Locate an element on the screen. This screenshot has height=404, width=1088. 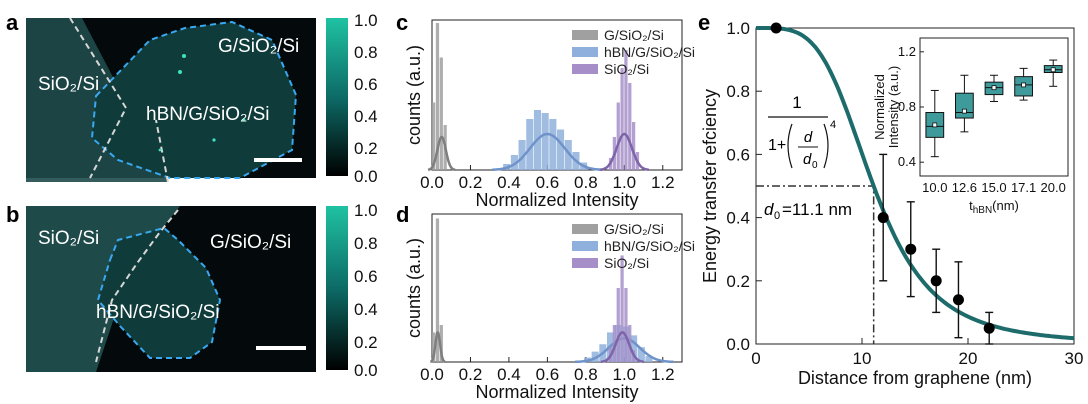
panel-b-hbn-outline is located at coordinates (159, 292).